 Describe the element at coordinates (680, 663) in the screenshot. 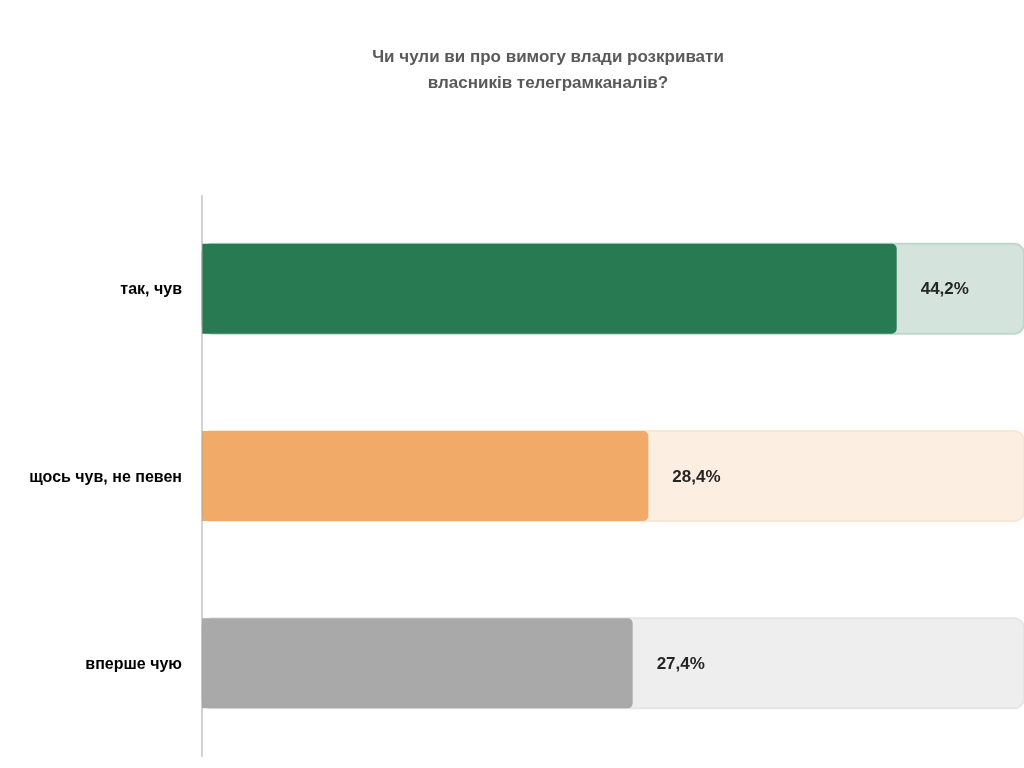

I see `data-label: 27,4%` at that location.